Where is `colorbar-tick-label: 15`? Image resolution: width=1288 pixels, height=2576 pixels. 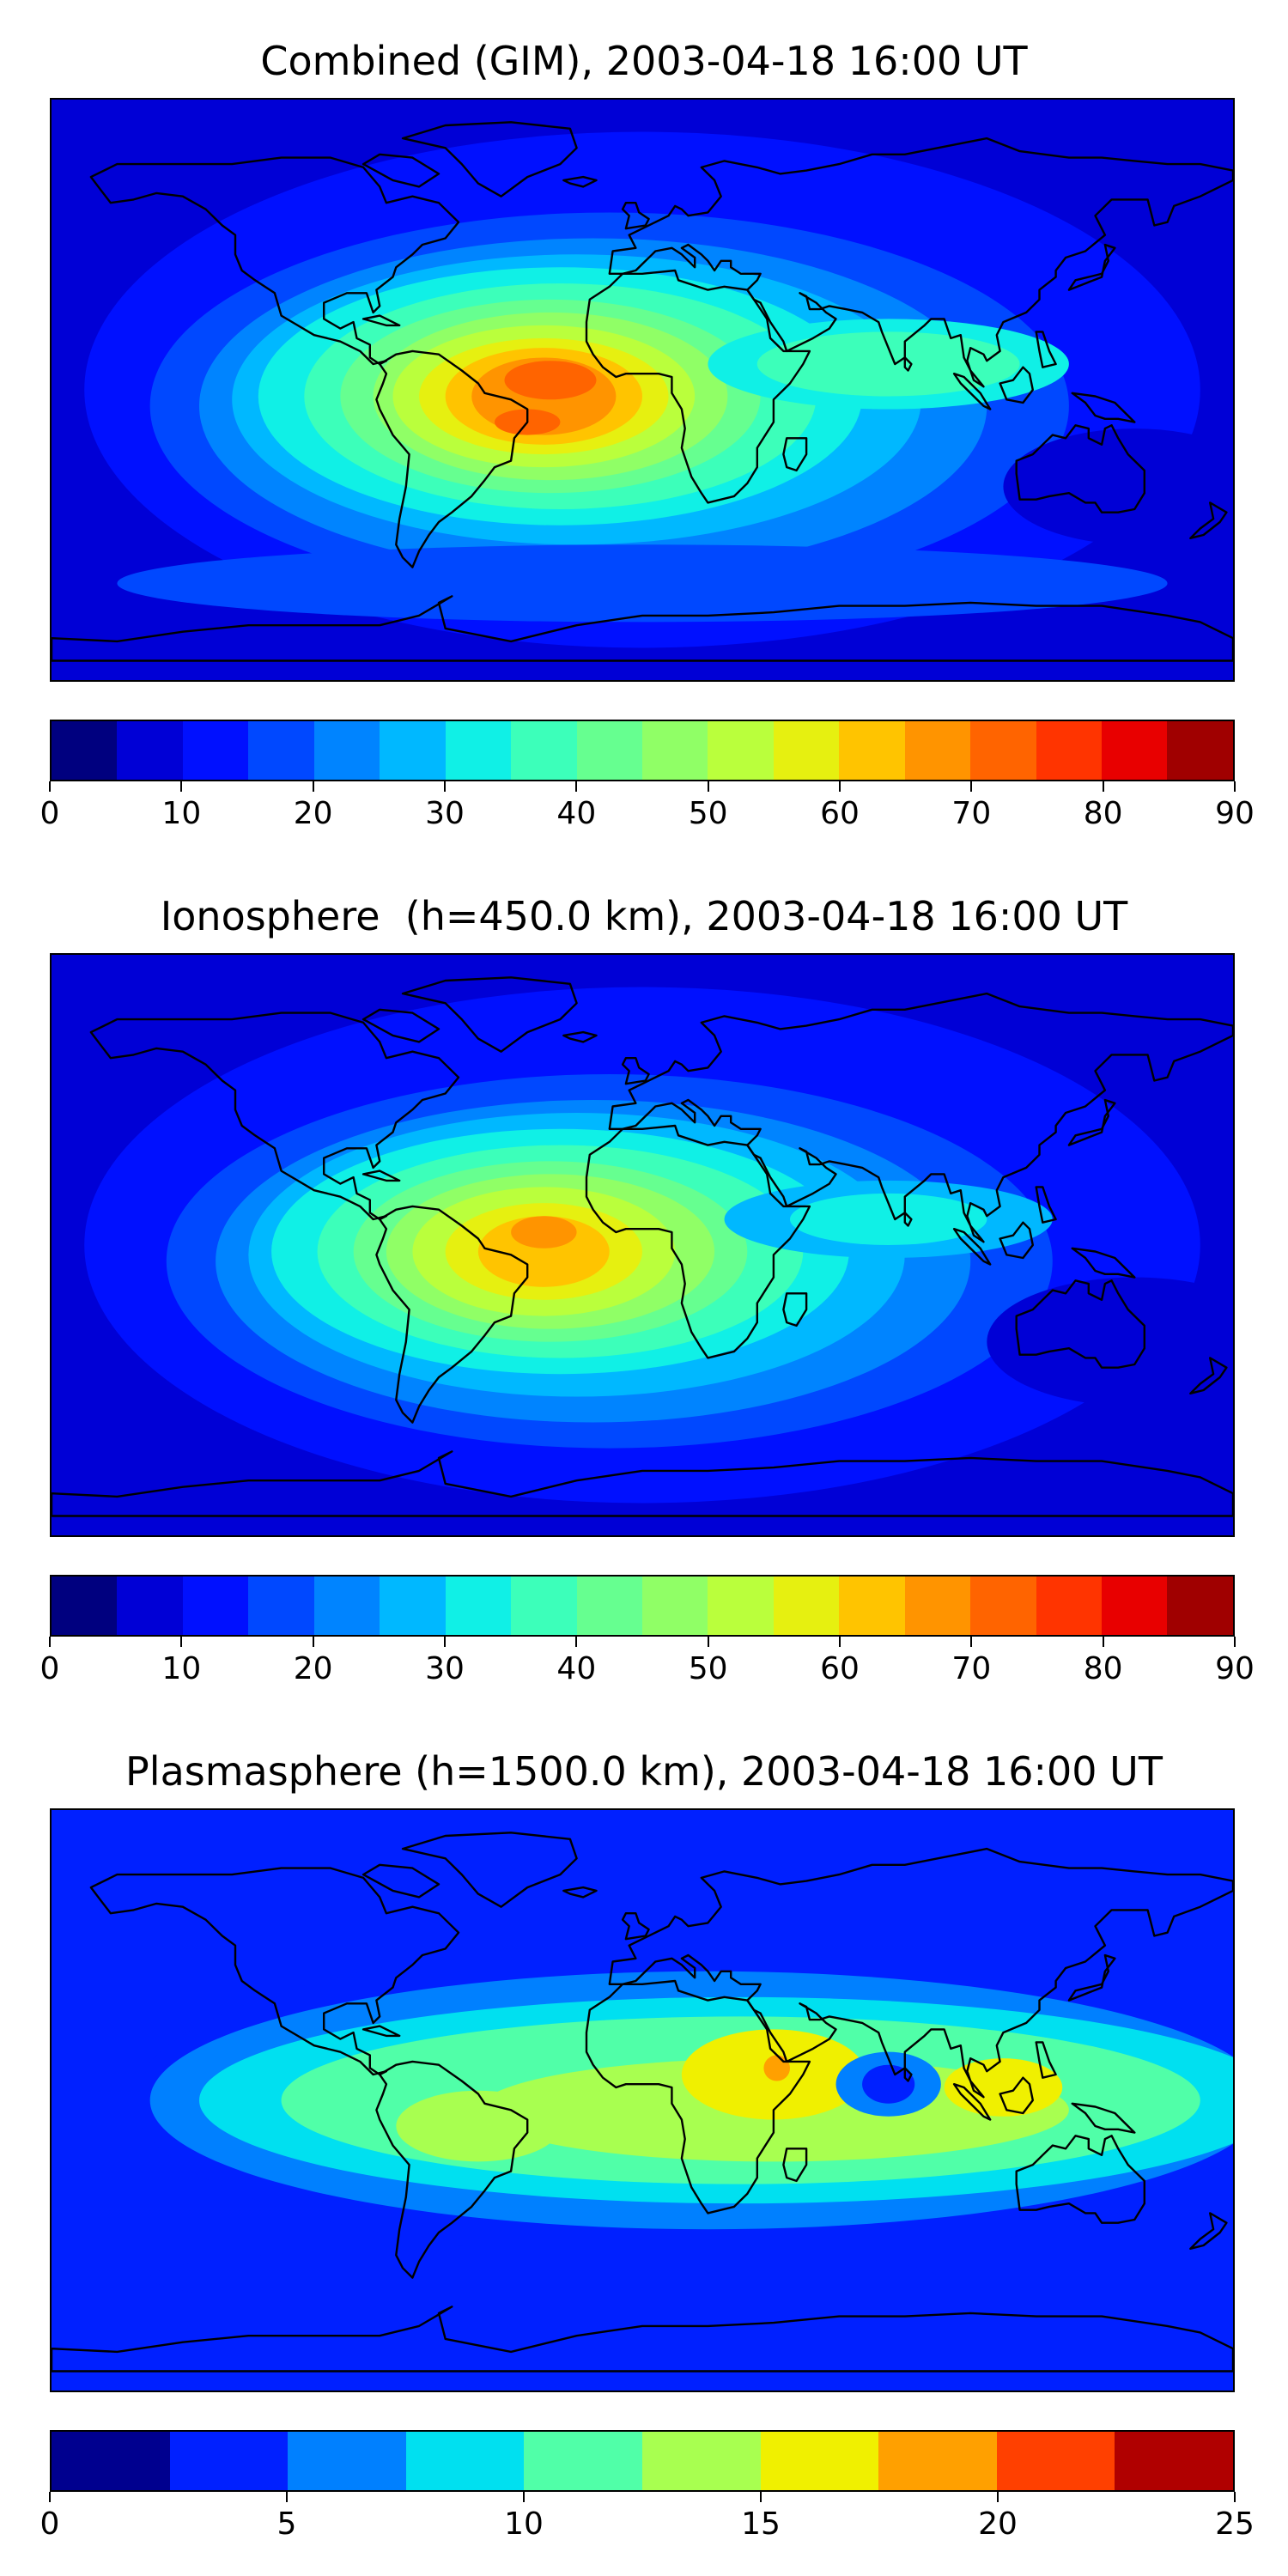
colorbar-tick-label: 15 is located at coordinates (761, 2524).